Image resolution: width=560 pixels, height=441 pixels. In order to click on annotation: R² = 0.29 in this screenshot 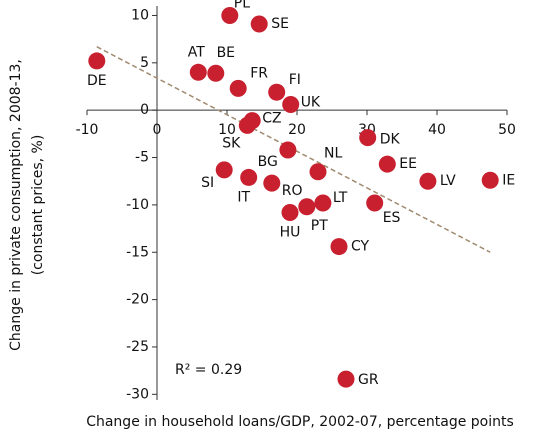, I will do `click(208, 370)`.